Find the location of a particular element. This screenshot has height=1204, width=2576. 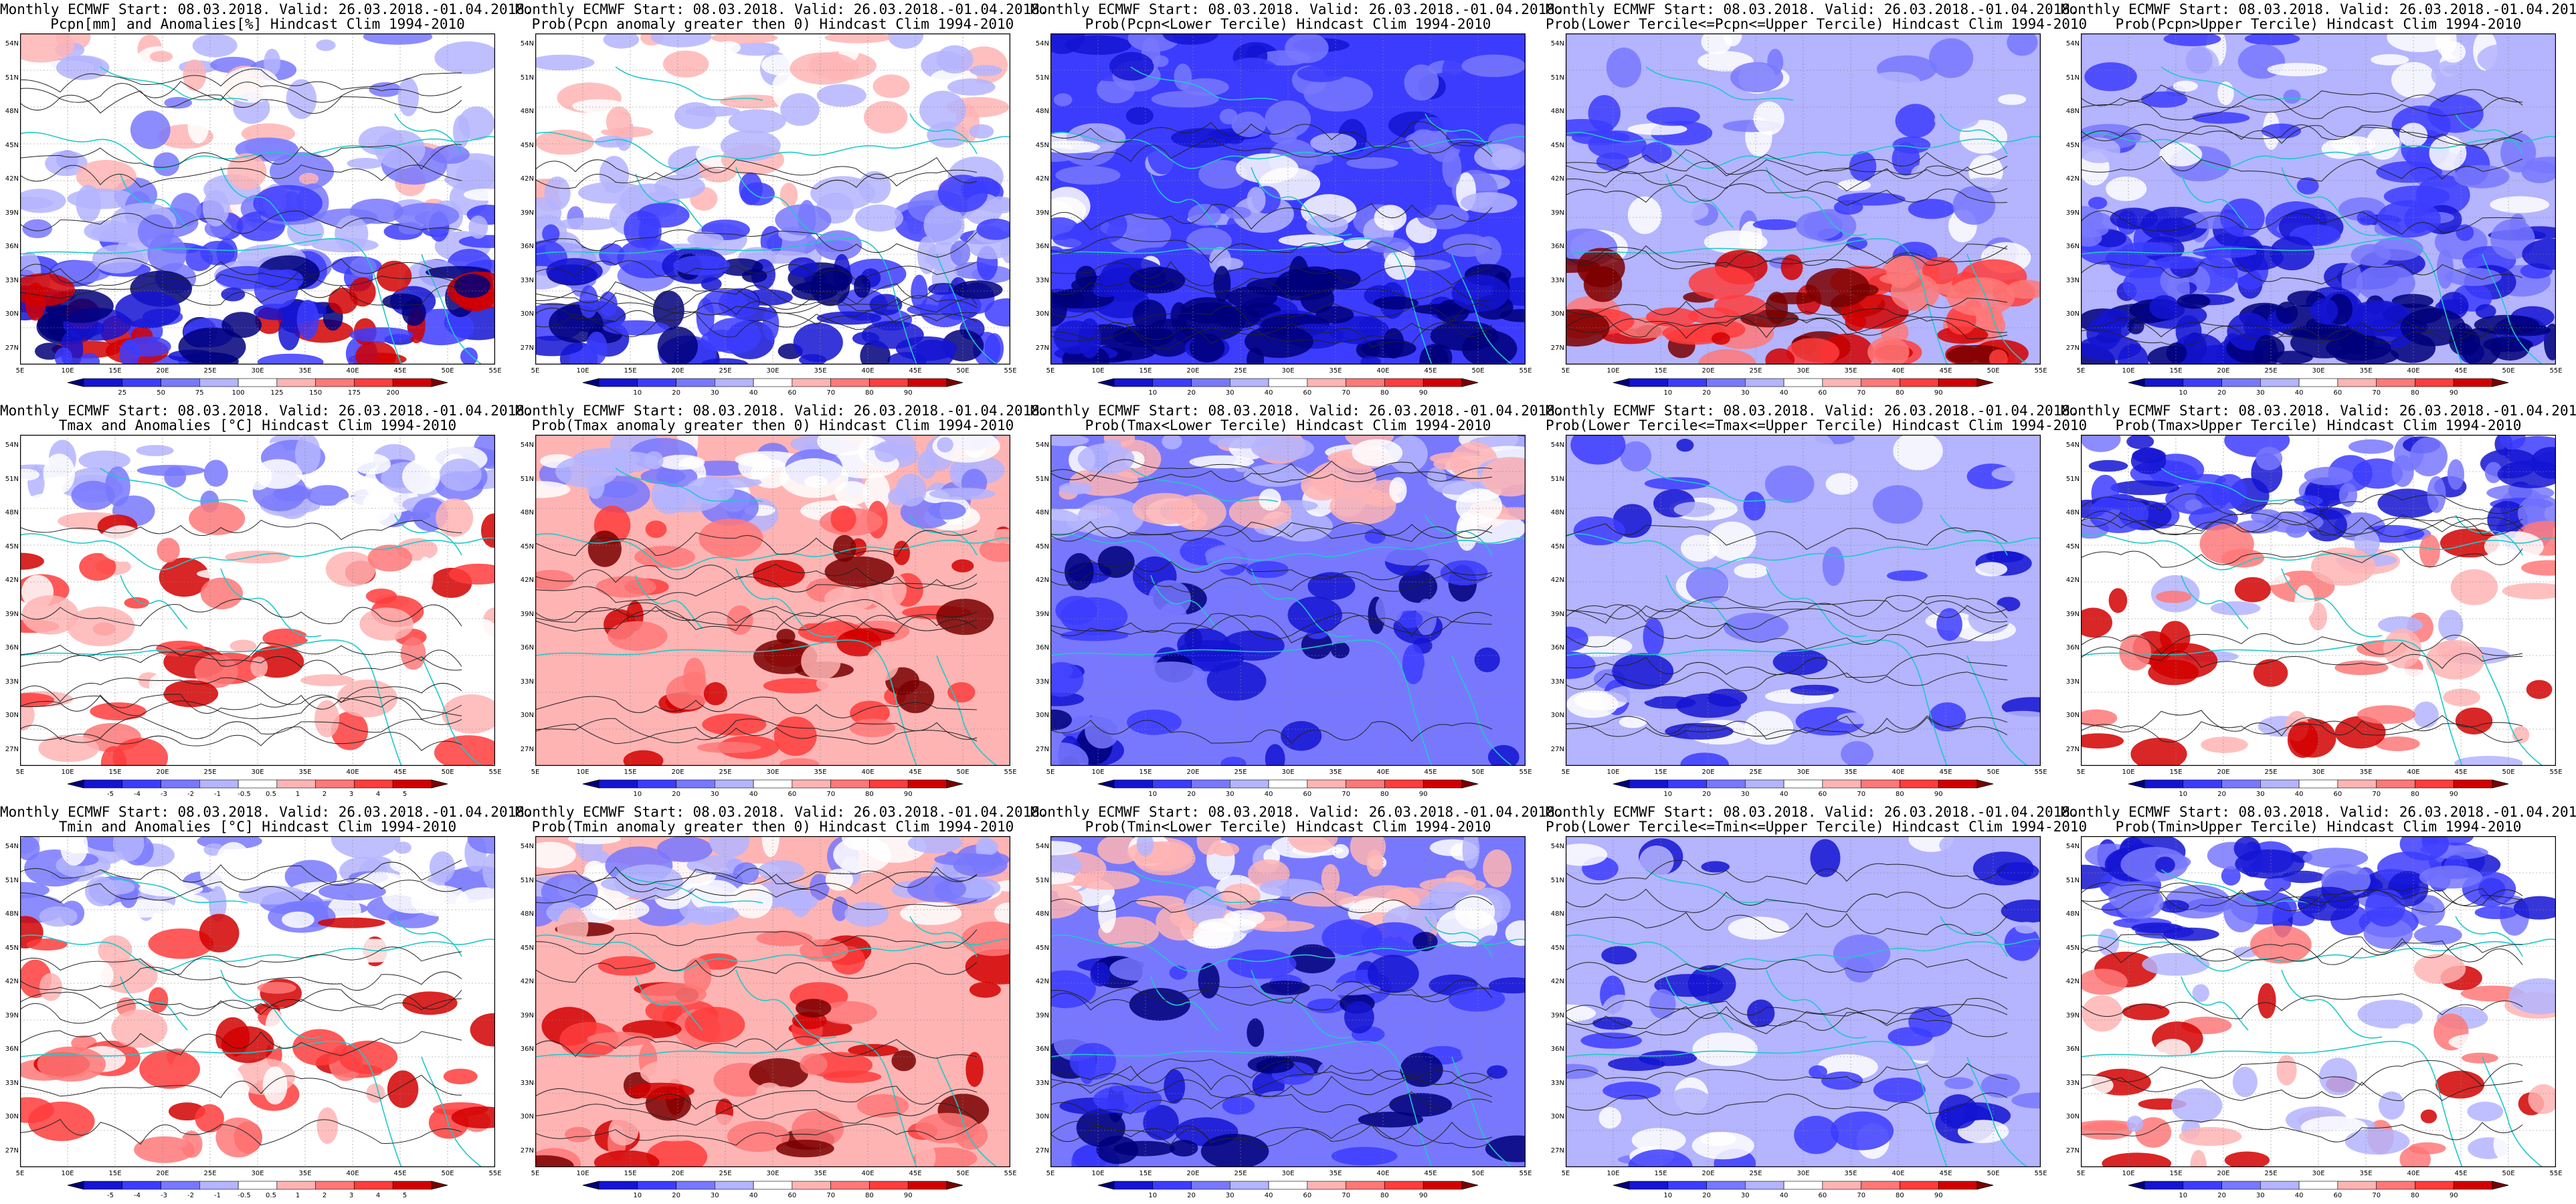

colorbar-tick-label: 4 is located at coordinates (378, 794).